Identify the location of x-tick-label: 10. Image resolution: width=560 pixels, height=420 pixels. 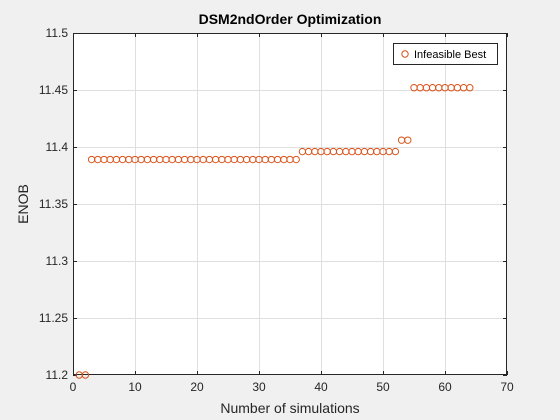
(135, 387).